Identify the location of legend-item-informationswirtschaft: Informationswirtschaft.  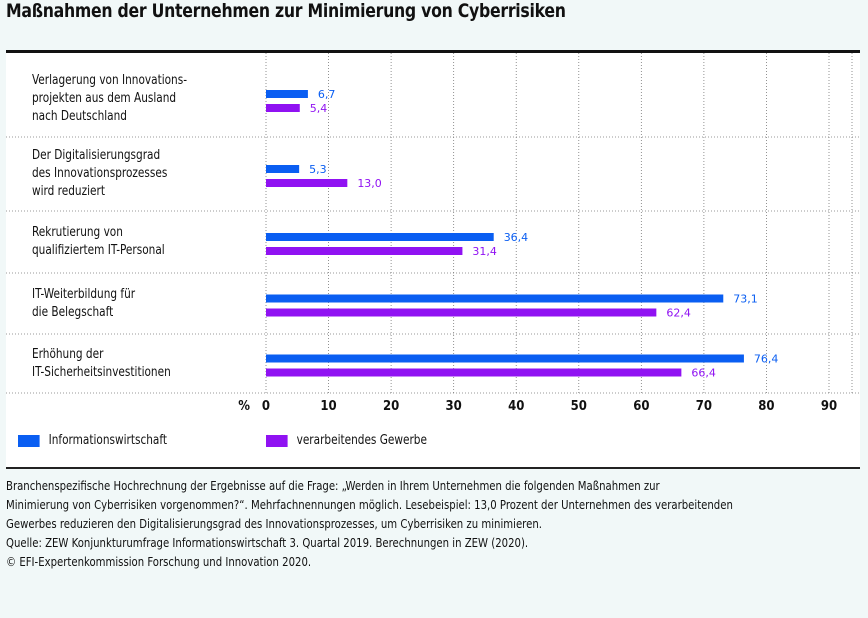
(92, 440).